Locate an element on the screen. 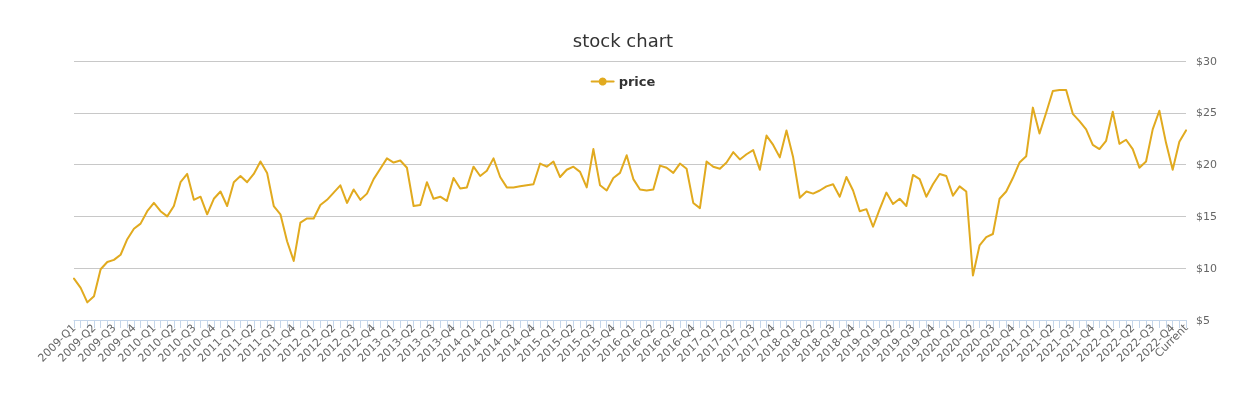 The height and width of the screenshot is (403, 1248). y-tick-label: $25 is located at coordinates (1206, 113).